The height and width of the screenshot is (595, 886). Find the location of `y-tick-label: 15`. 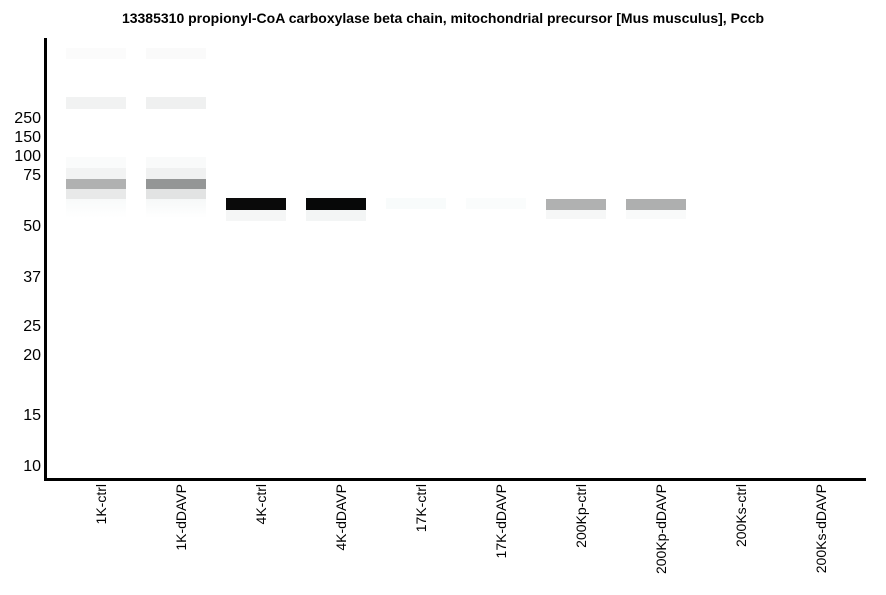

y-tick-label: 15 is located at coordinates (32, 415).